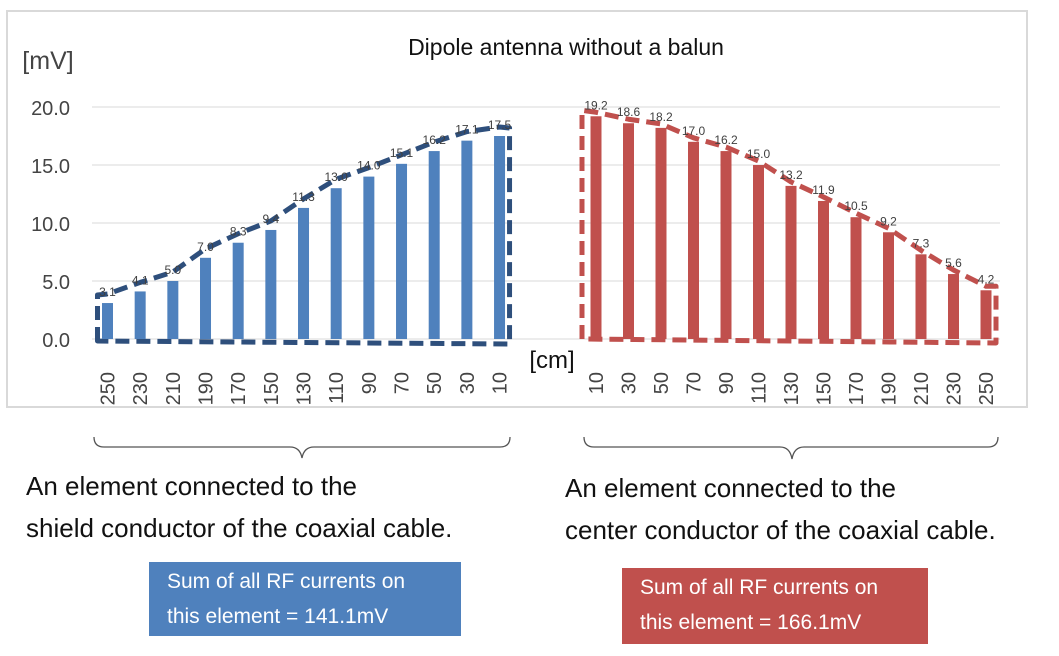 Image resolution: width=1059 pixels, height=656 pixels. I want to click on y-tick-label: 15.0, so click(50, 167).